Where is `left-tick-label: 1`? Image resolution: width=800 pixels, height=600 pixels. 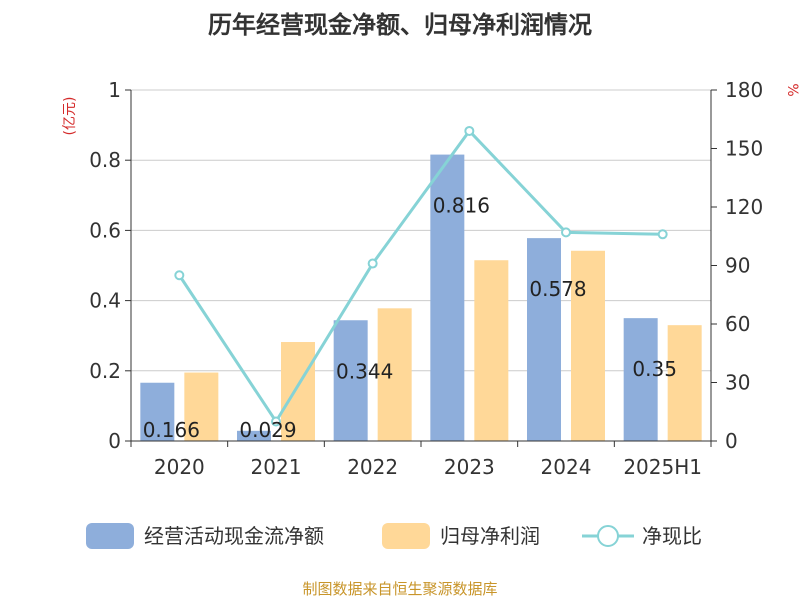 left-tick-label: 1 is located at coordinates (114, 90).